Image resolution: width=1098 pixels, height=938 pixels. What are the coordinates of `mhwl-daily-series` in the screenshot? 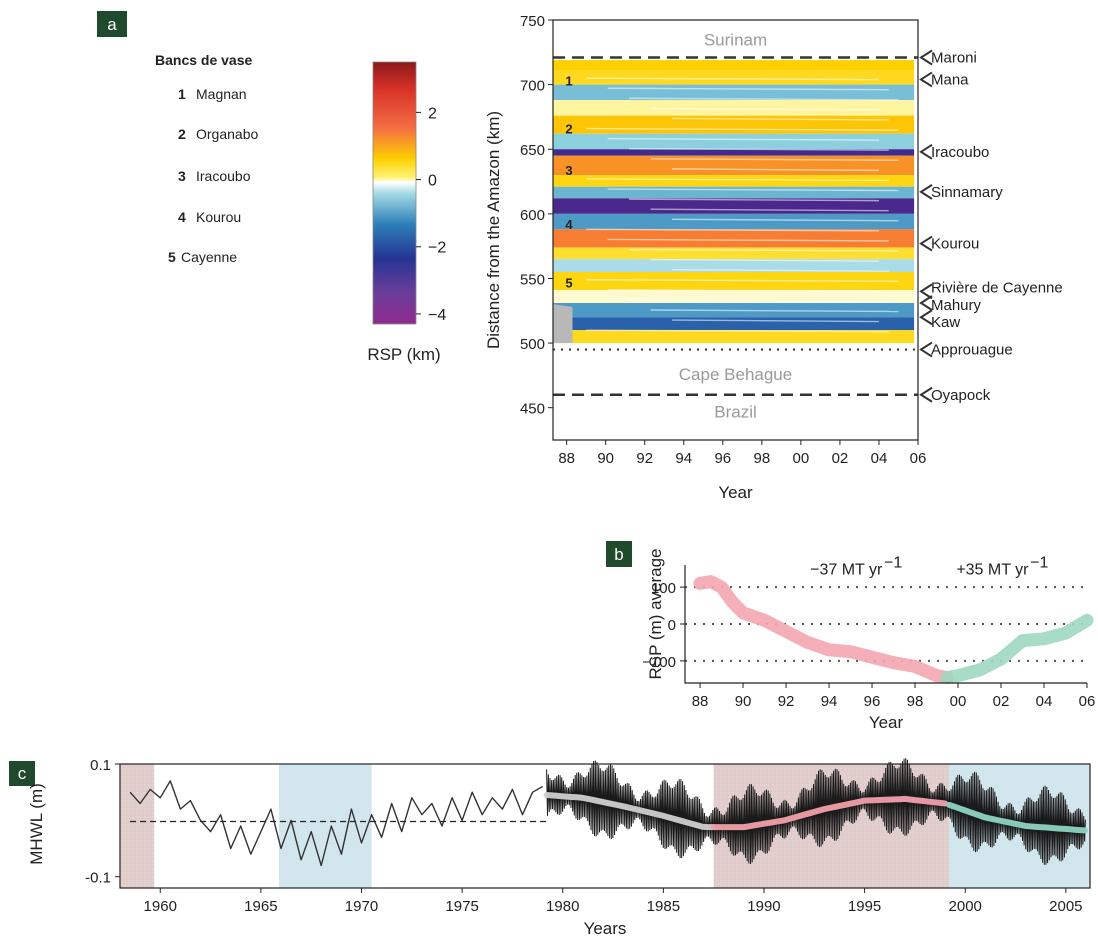 It's located at (816, 811).